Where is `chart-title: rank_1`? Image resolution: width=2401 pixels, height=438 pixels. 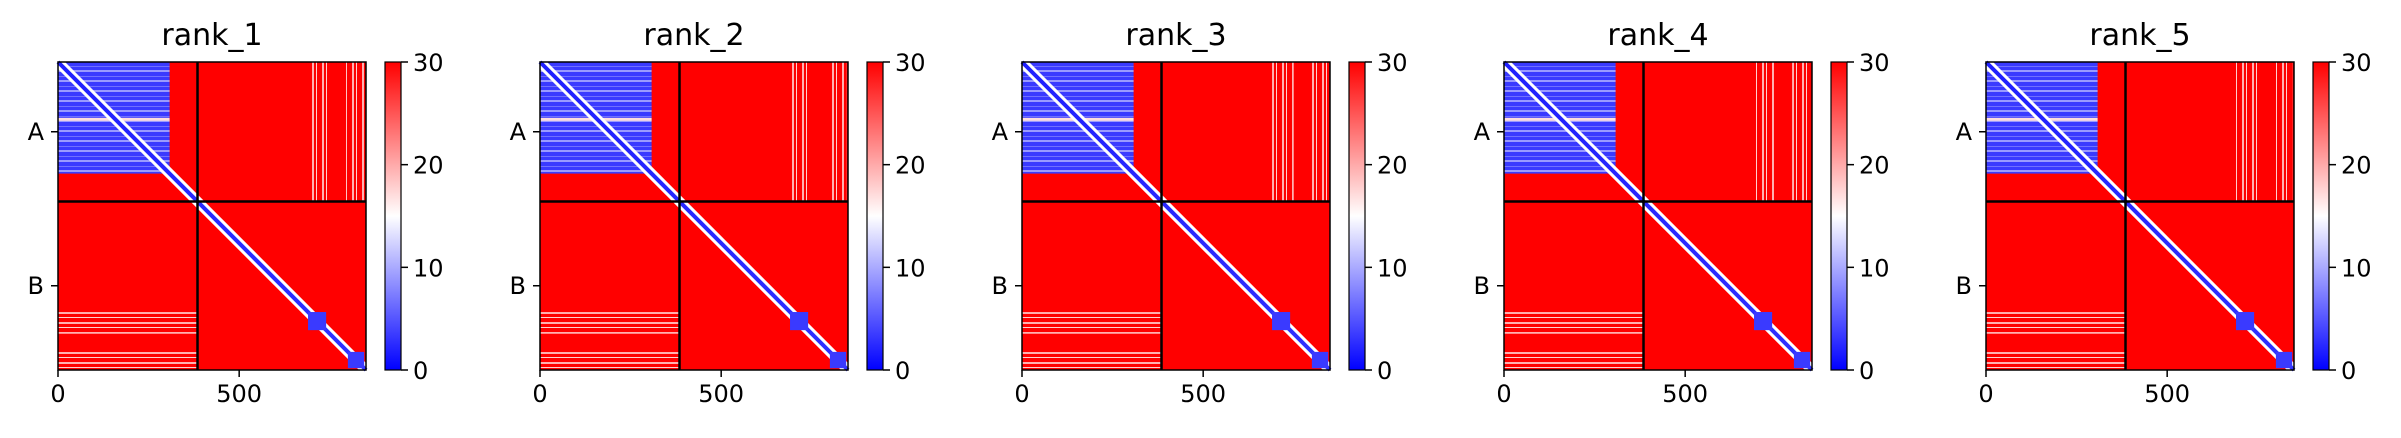
chart-title: rank_1 is located at coordinates (211, 35).